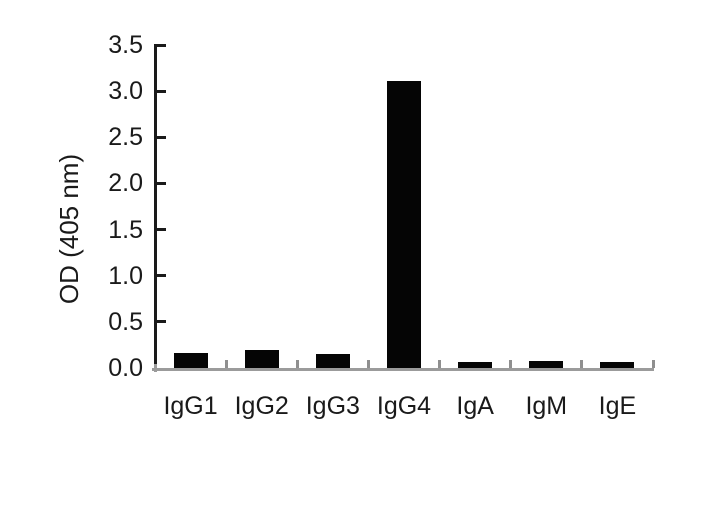 The width and height of the screenshot is (708, 508). I want to click on bar-IgM, so click(546, 364).